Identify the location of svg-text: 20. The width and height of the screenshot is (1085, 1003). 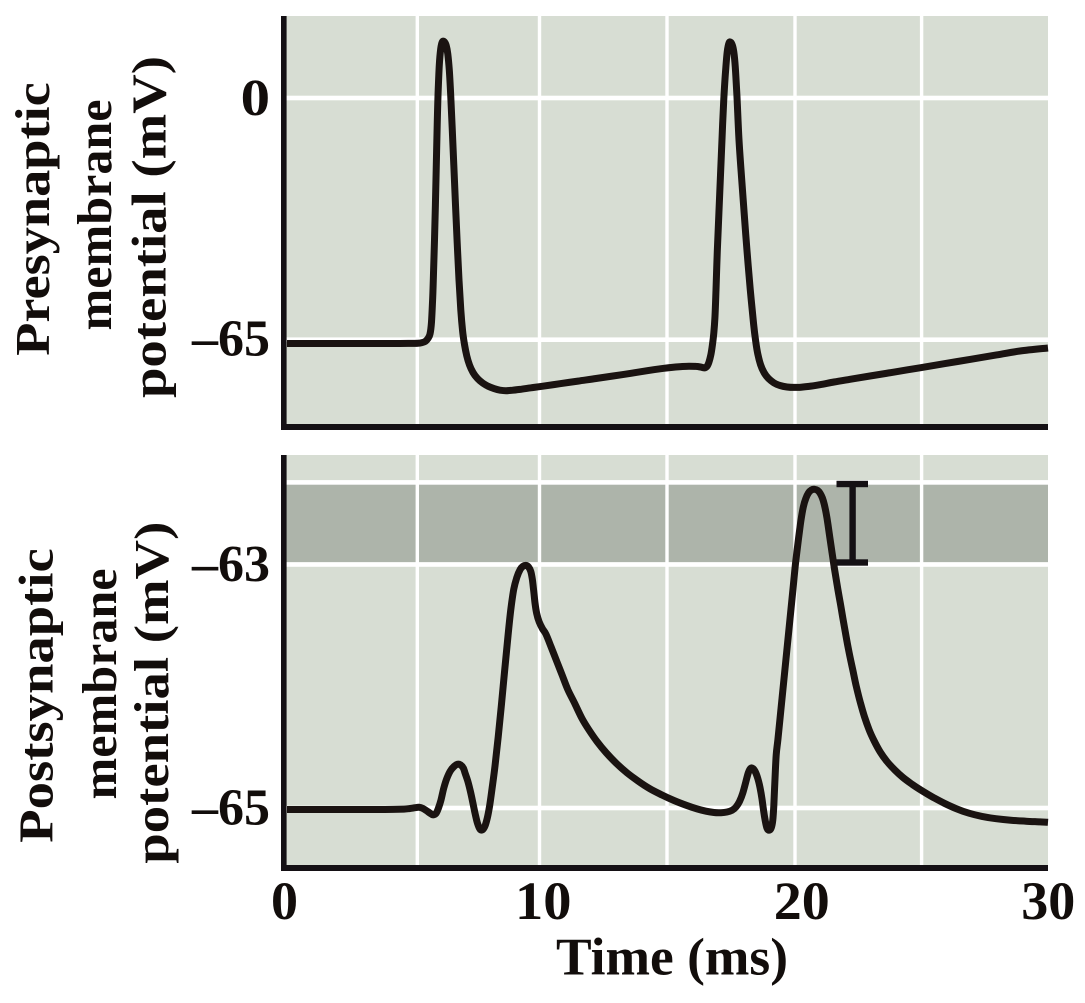
(802, 901).